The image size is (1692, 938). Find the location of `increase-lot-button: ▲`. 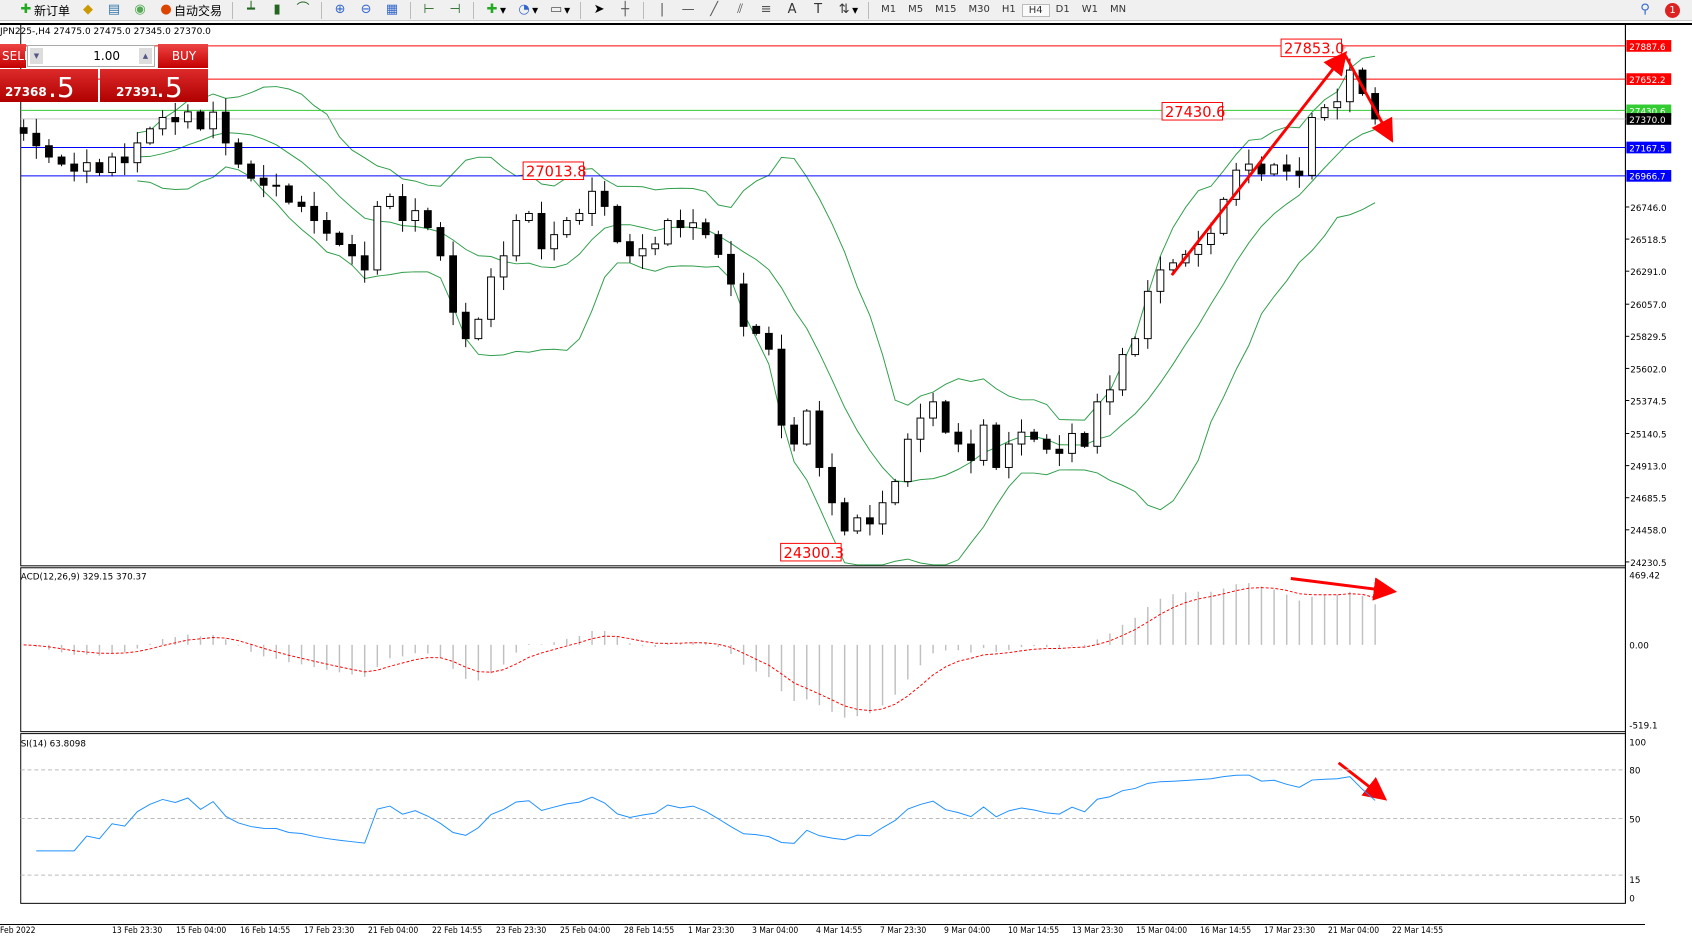

increase-lot-button: ▲ is located at coordinates (145, 56).